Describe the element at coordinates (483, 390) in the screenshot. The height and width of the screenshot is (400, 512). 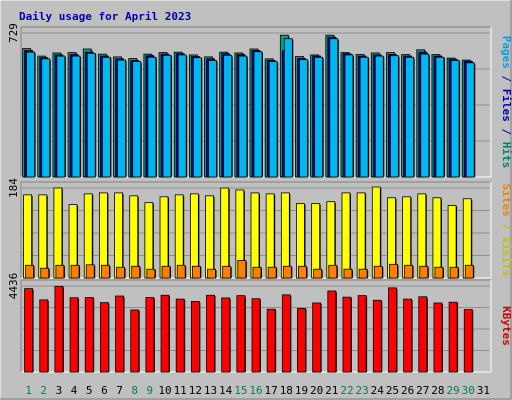
I see `day-label-31: 31` at that location.